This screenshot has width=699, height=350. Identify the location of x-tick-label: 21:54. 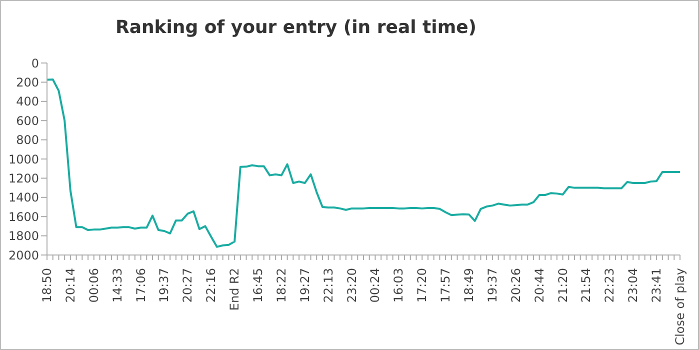
(586, 285).